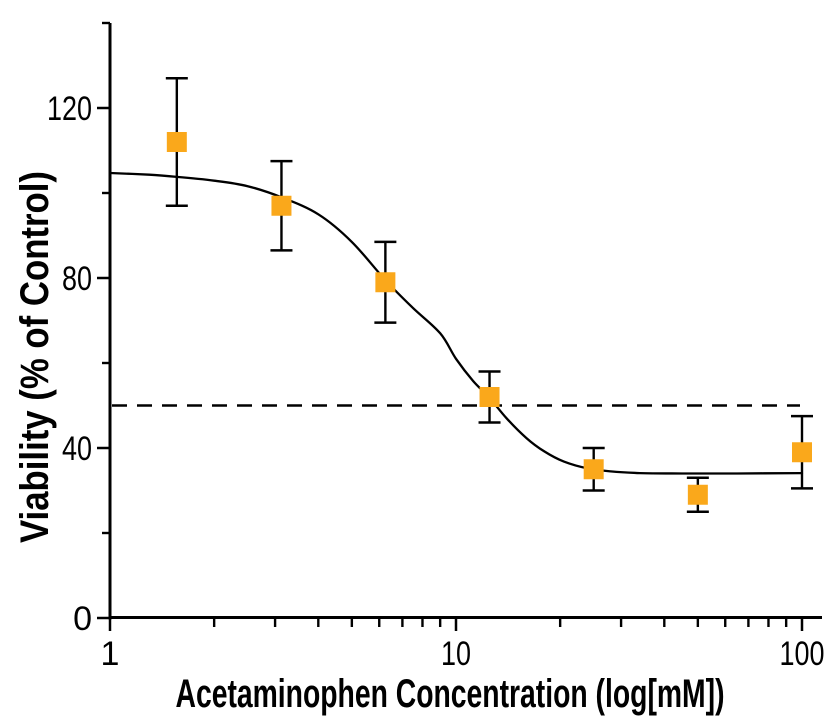 The image size is (836, 721). Describe the element at coordinates (35, 357) in the screenshot. I see `y-axis-title: Viability (% of Control)` at that location.